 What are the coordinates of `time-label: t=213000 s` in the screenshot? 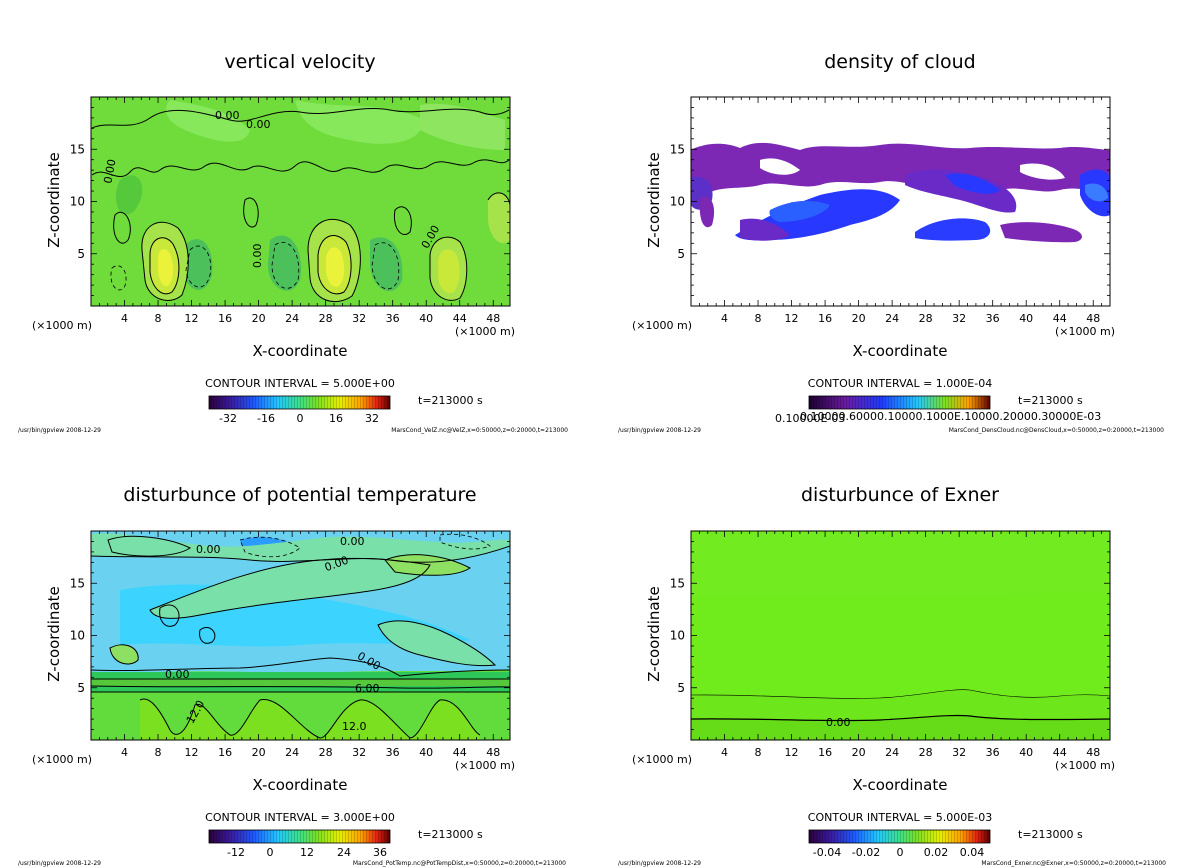 It's located at (1050, 834).